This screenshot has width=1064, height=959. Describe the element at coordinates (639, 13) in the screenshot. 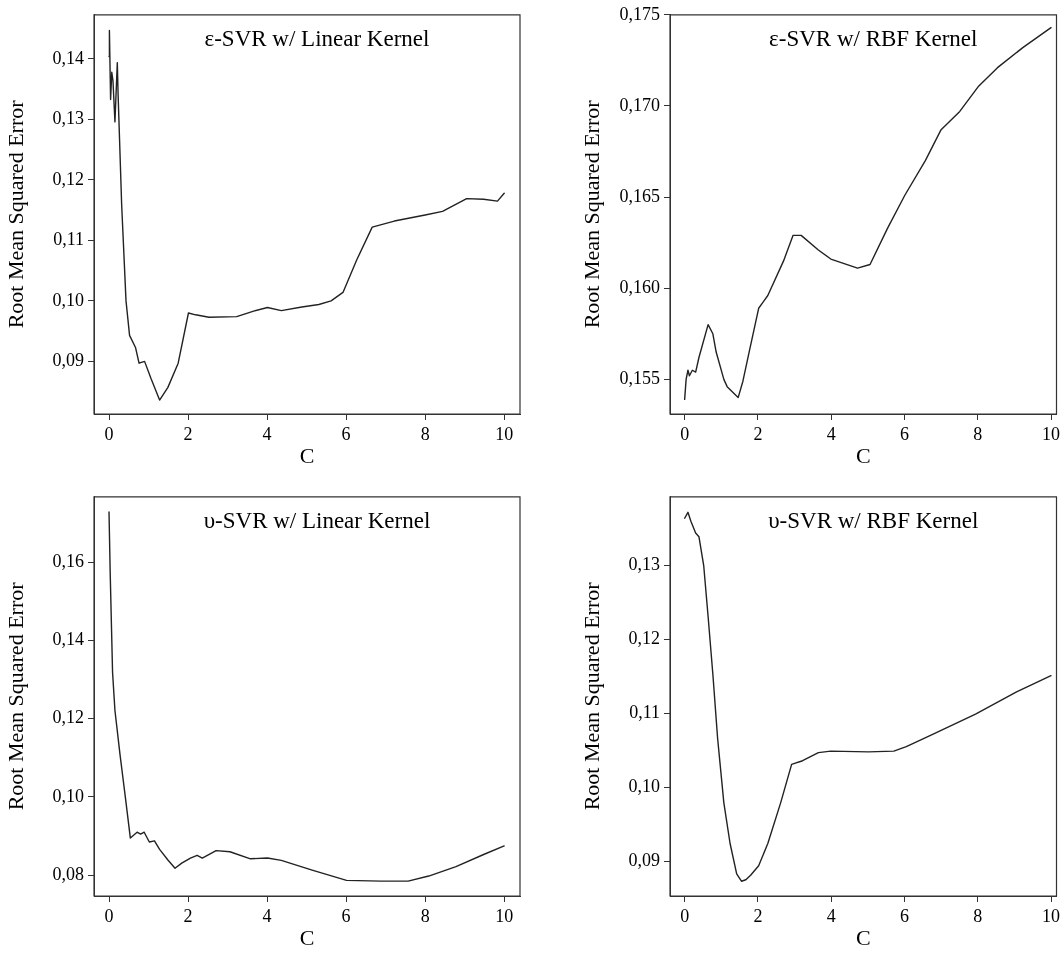

I see `y-tick-label: 0,175` at that location.